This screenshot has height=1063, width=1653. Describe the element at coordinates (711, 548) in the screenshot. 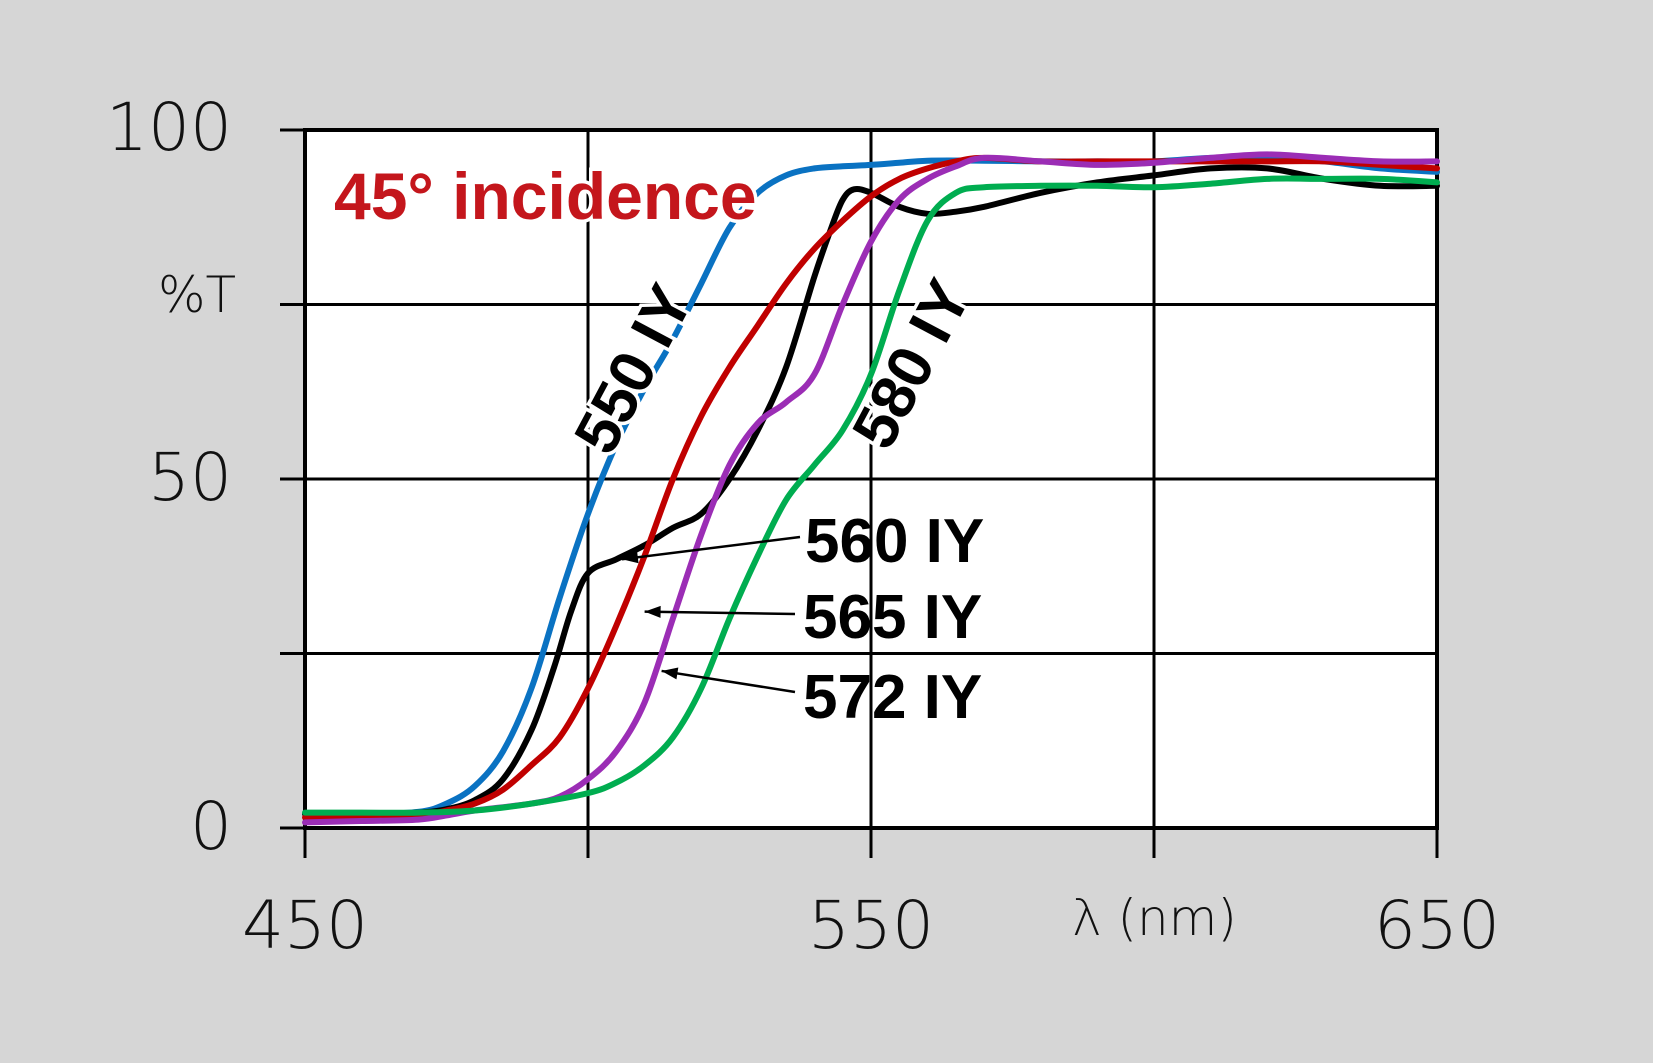

I see `arrow-line-560-iy` at that location.